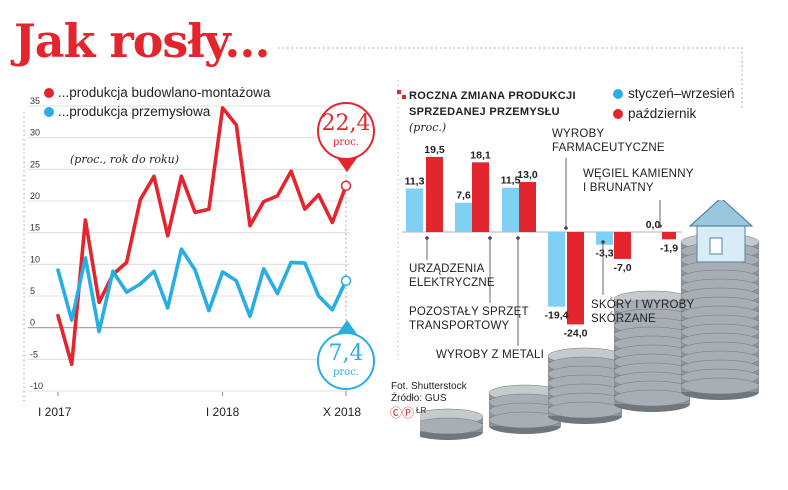  I want to click on construction-pointer-icon, so click(347, 165).